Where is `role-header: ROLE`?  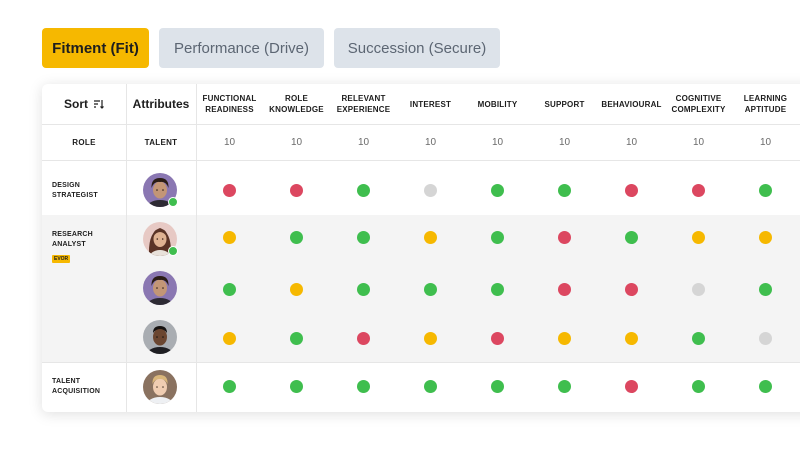
role-header: ROLE is located at coordinates (84, 142).